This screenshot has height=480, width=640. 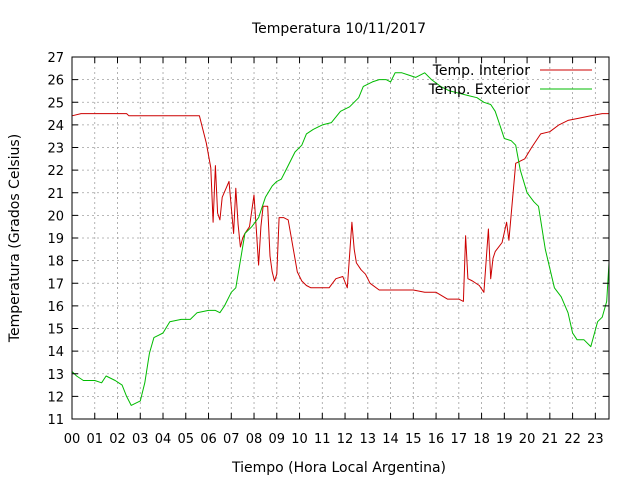 What do you see at coordinates (479, 90) in the screenshot?
I see `legend-label-temp-exterior: Temp. Exterior` at bounding box center [479, 90].